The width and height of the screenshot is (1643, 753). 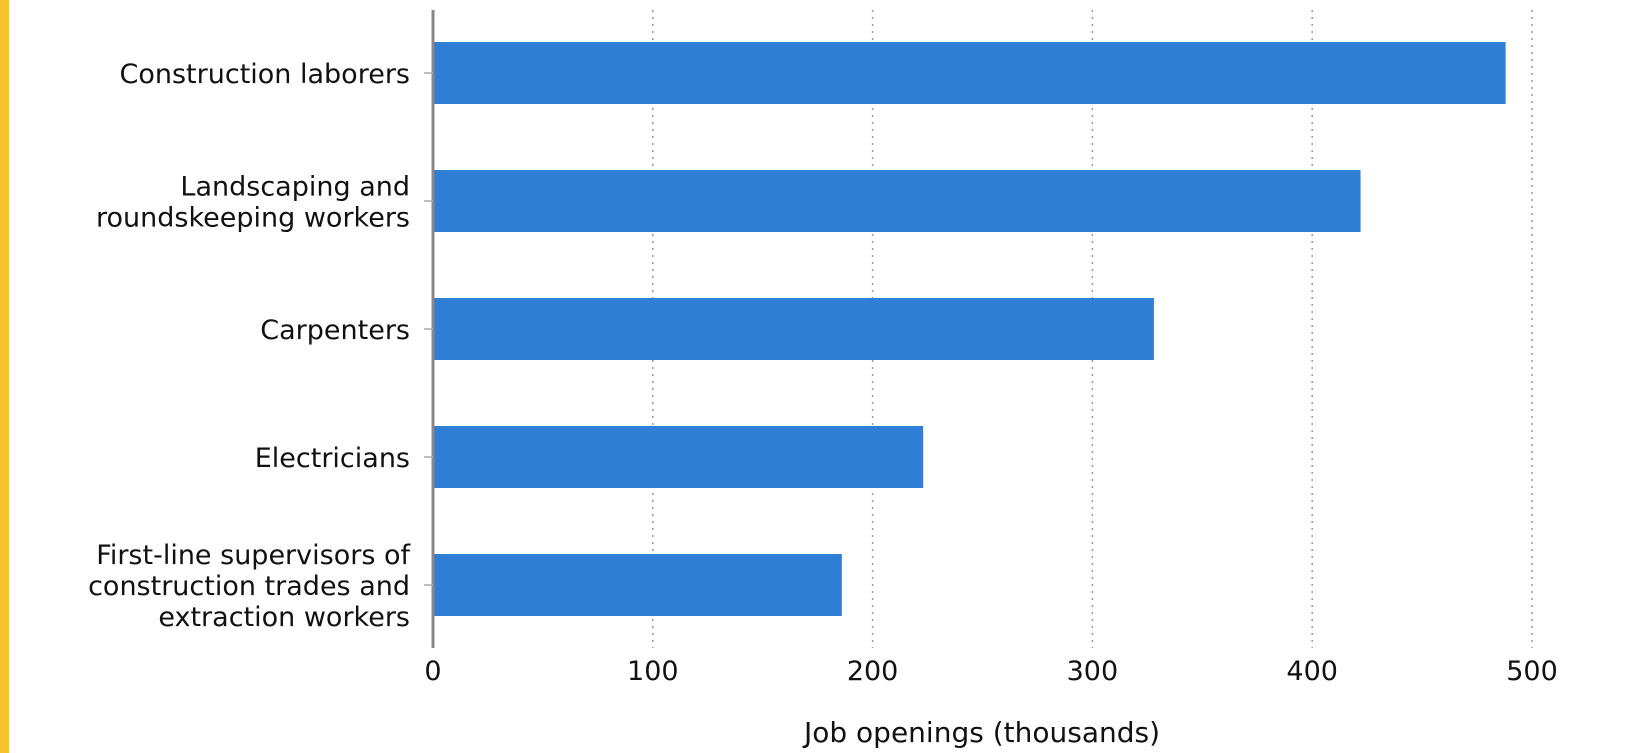 I want to click on category-label-line: Landscaping and, so click(x=295, y=187).